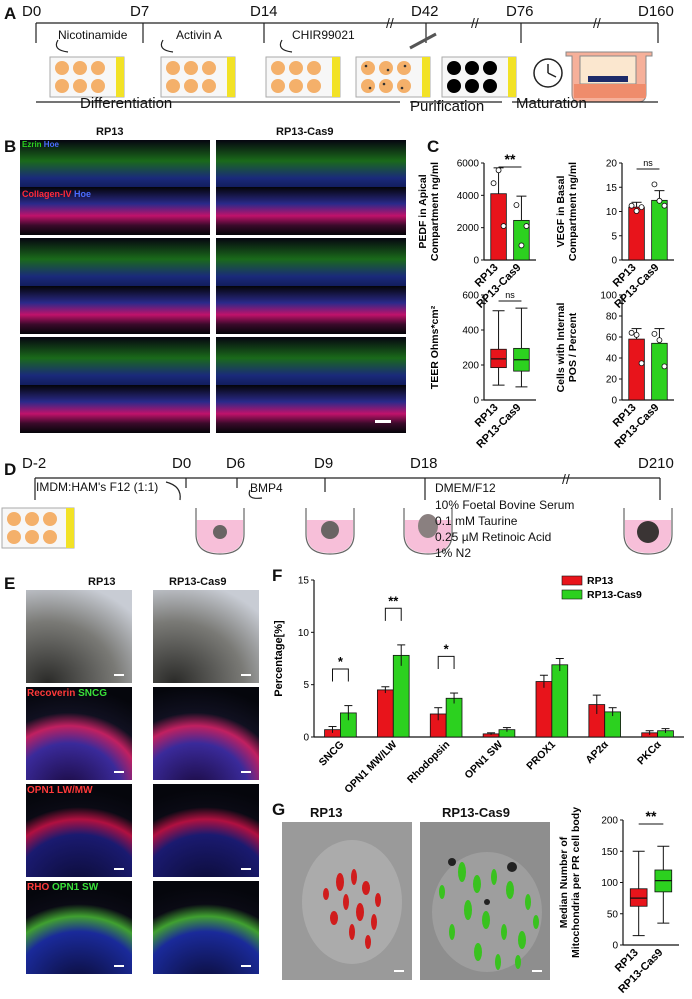  What do you see at coordinates (608, 296) in the screenshot?
I see `y-tick-label: 100` at bounding box center [608, 296].